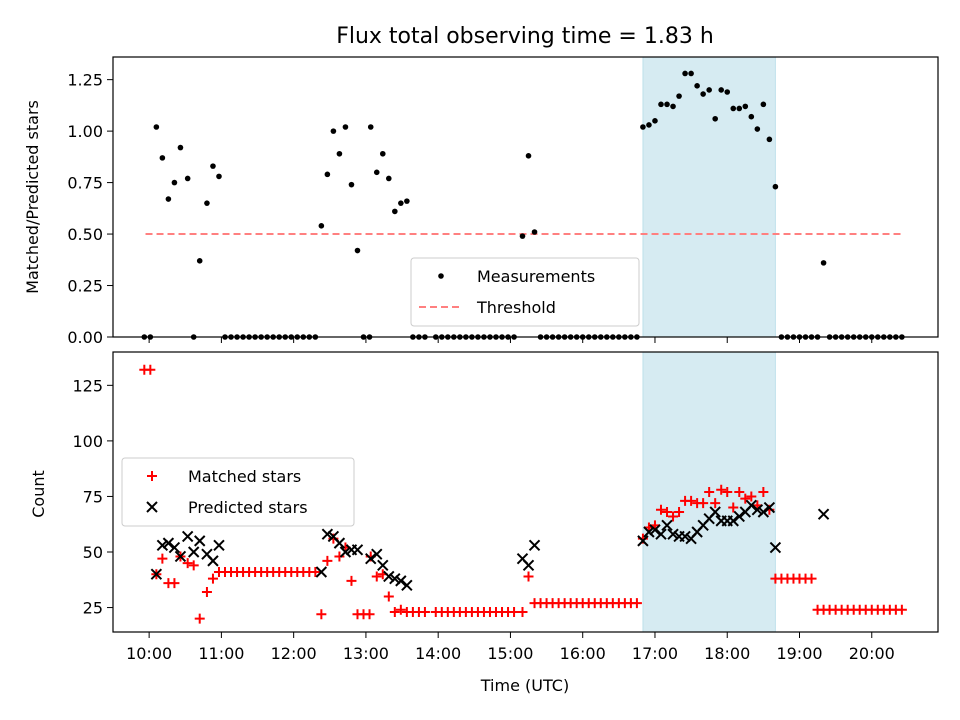  What do you see at coordinates (149, 653) in the screenshot?
I see `x-tick-label: 10:00` at bounding box center [149, 653].